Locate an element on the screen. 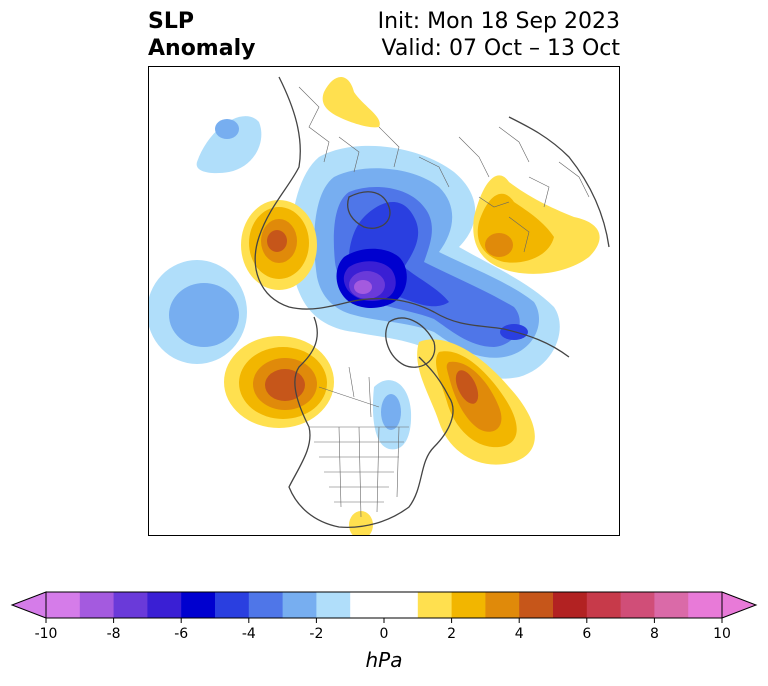 The width and height of the screenshot is (768, 686). nw-europe-high-core is located at coordinates (277, 241).